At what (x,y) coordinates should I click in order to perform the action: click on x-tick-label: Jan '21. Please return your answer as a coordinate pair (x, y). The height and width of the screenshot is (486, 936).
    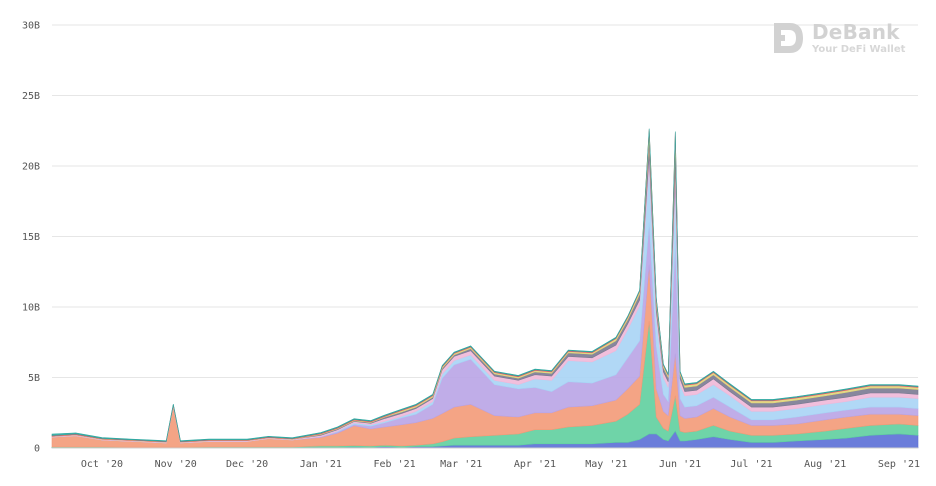
    Looking at the image, I should click on (321, 464).